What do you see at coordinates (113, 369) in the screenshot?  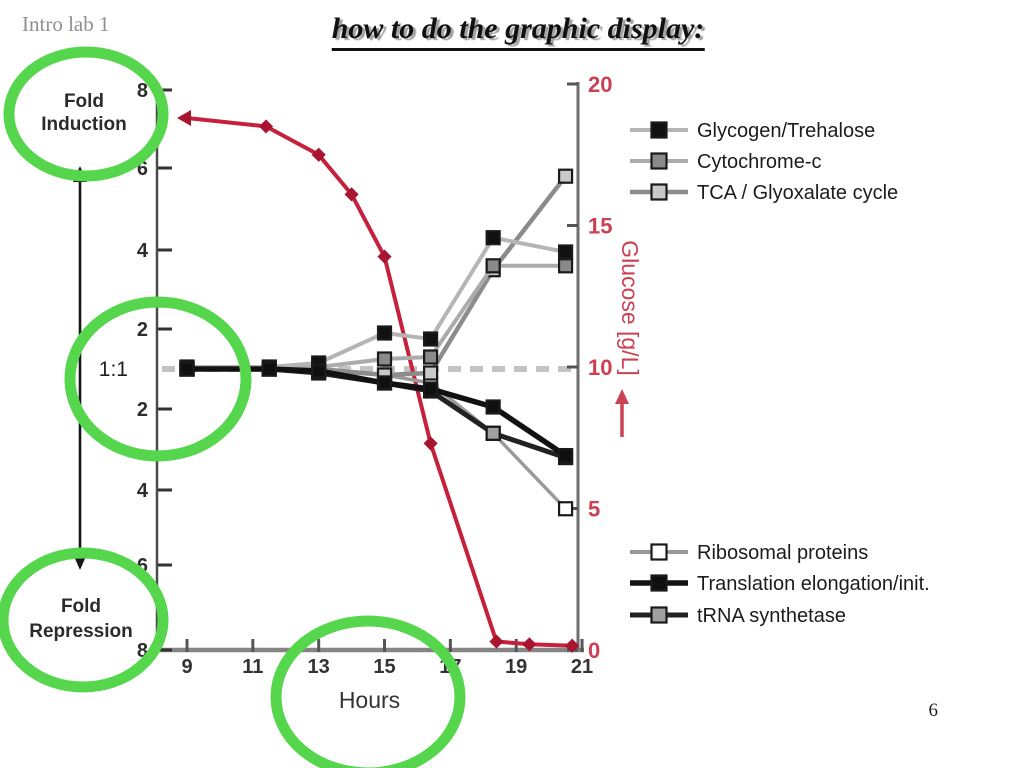 I see `baseline-label: 1:1` at bounding box center [113, 369].